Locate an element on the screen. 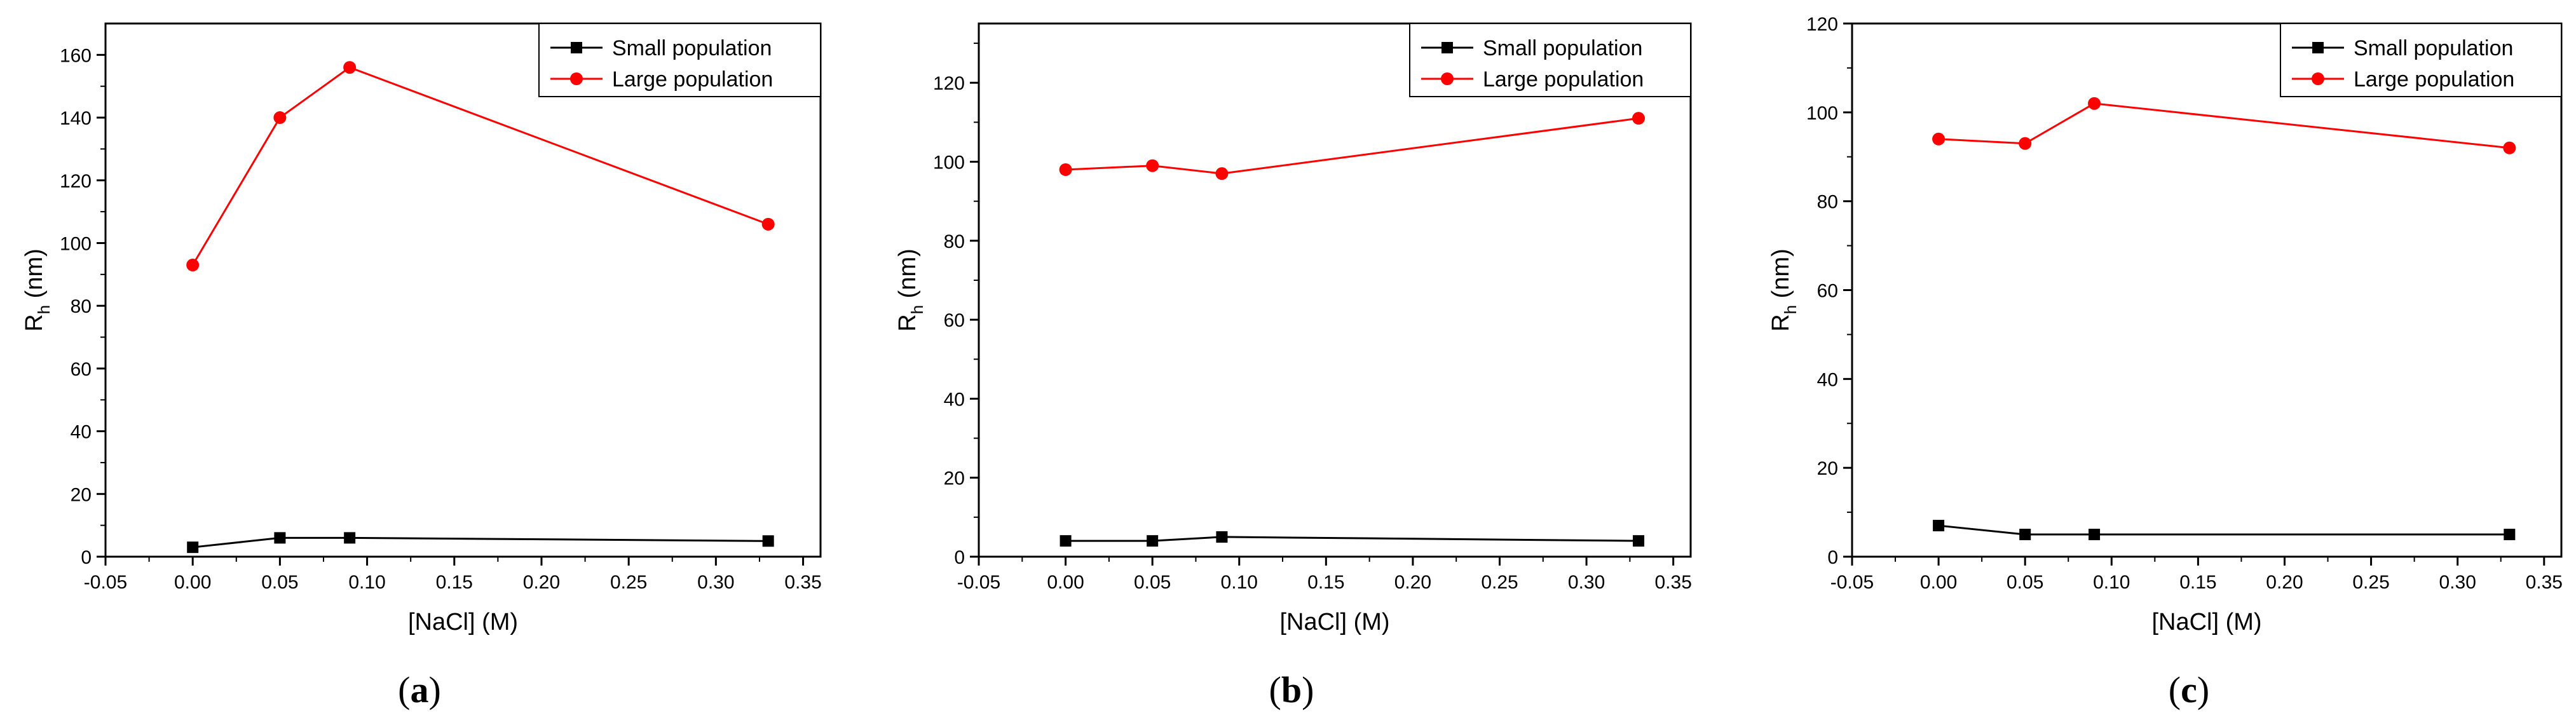 The width and height of the screenshot is (2576, 727). panel-label-letter: a is located at coordinates (420, 690).